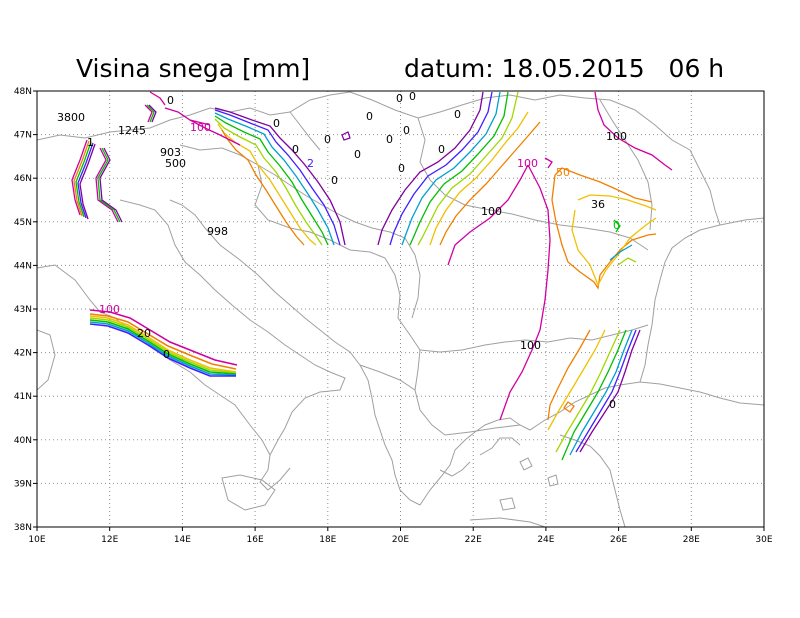 This screenshot has height=618, width=800. Describe the element at coordinates (399, 98) in the screenshot. I see `label-0-k: 0` at that location.